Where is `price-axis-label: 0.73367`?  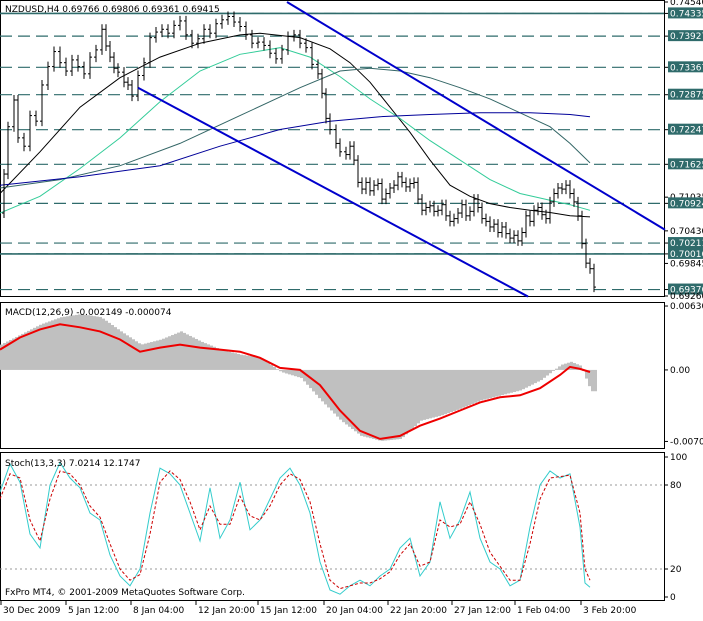
price-axis-label: 0.73367 is located at coordinates (686, 68).